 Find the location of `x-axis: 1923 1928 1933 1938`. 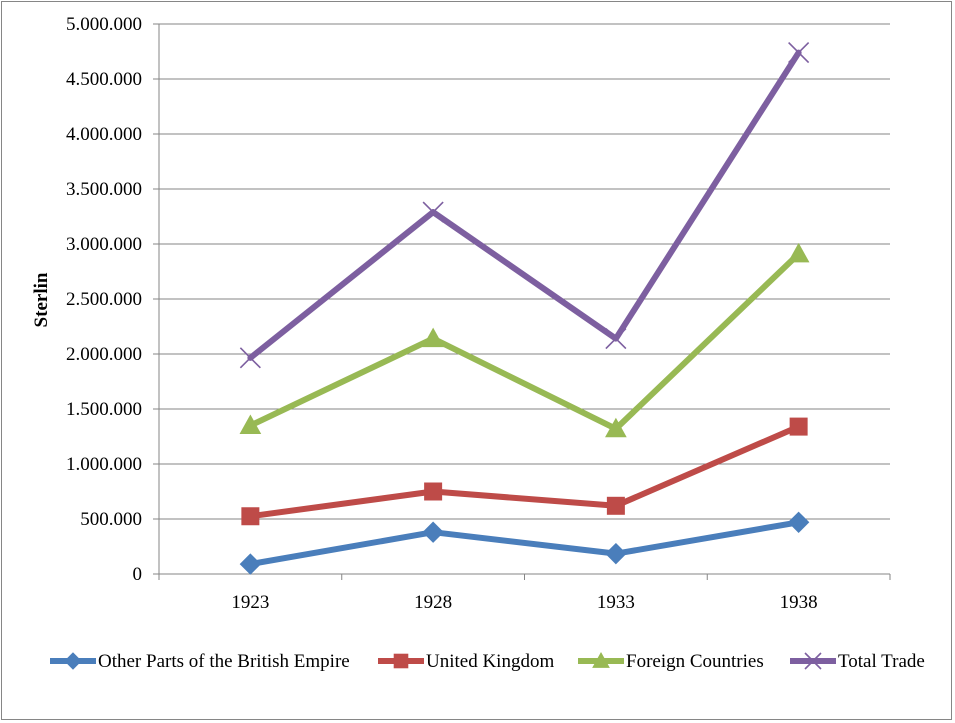

x-axis: 1923 1928 1933 1938 is located at coordinates (524, 593).